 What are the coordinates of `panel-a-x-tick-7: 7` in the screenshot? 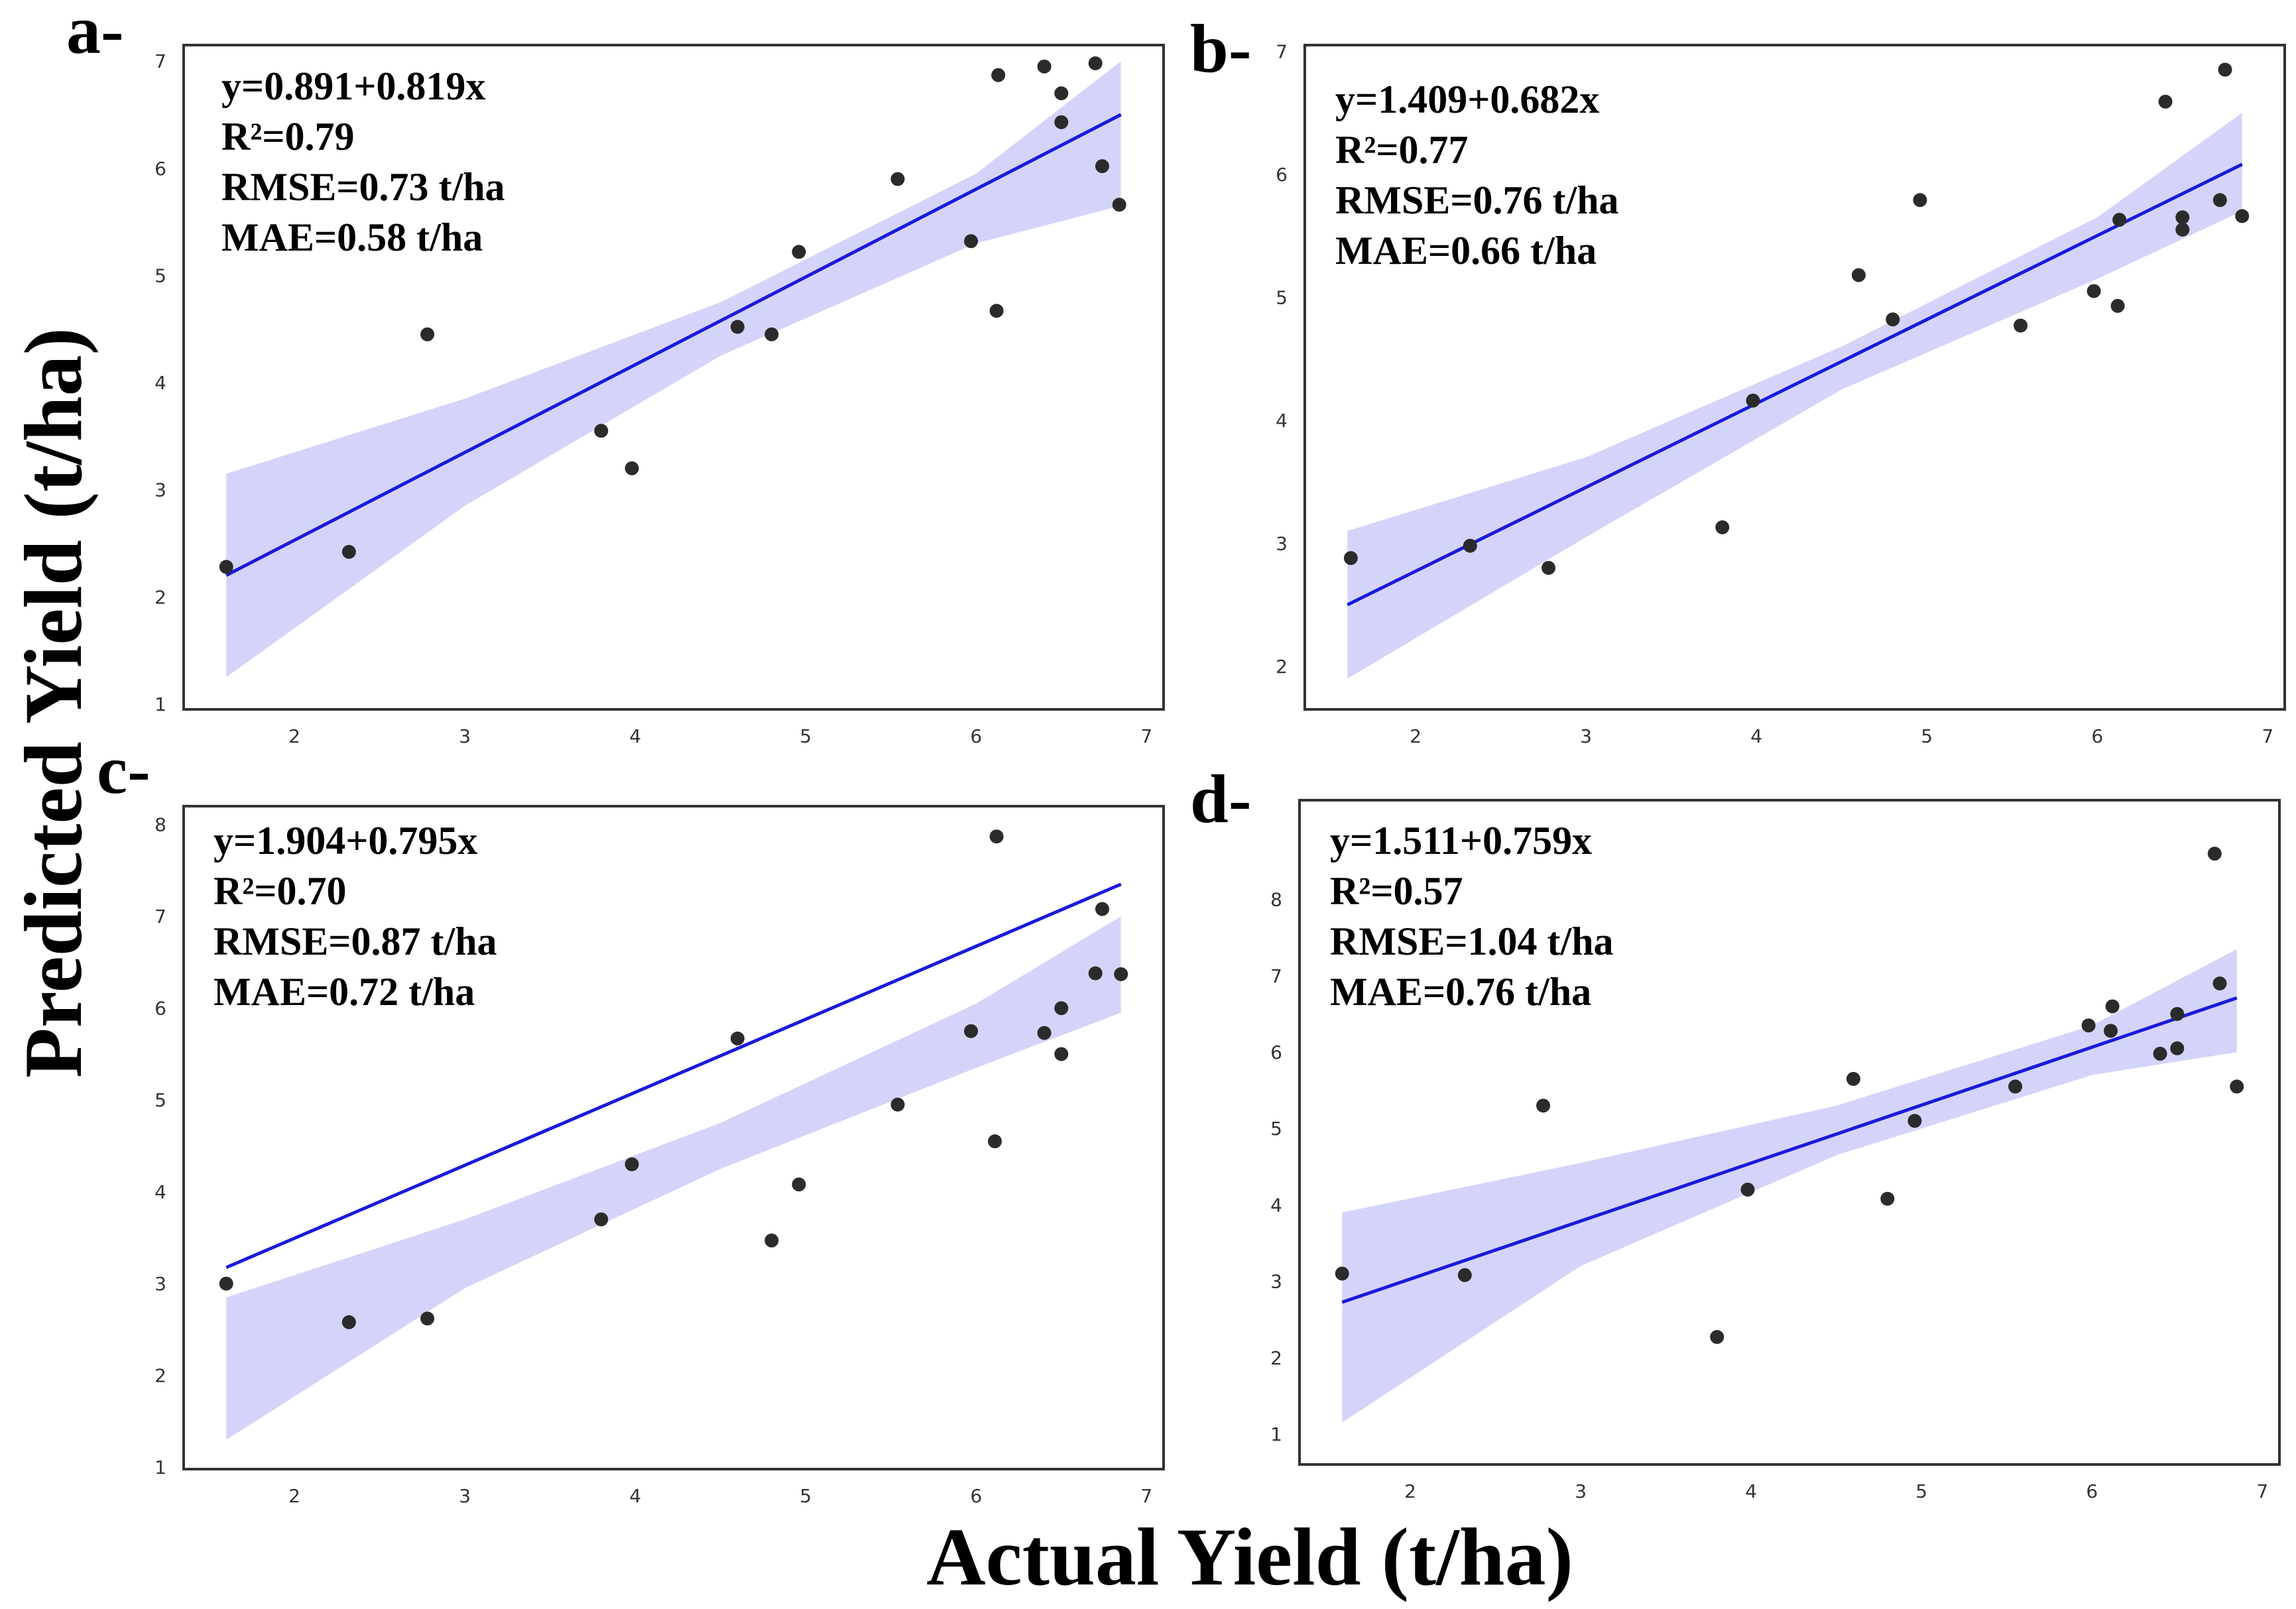 It's located at (1146, 736).